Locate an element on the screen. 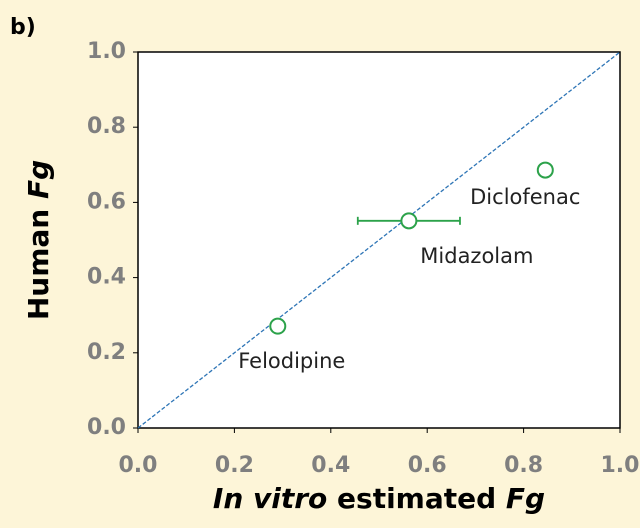  x-tick-label: 0.8 is located at coordinates (523, 465).